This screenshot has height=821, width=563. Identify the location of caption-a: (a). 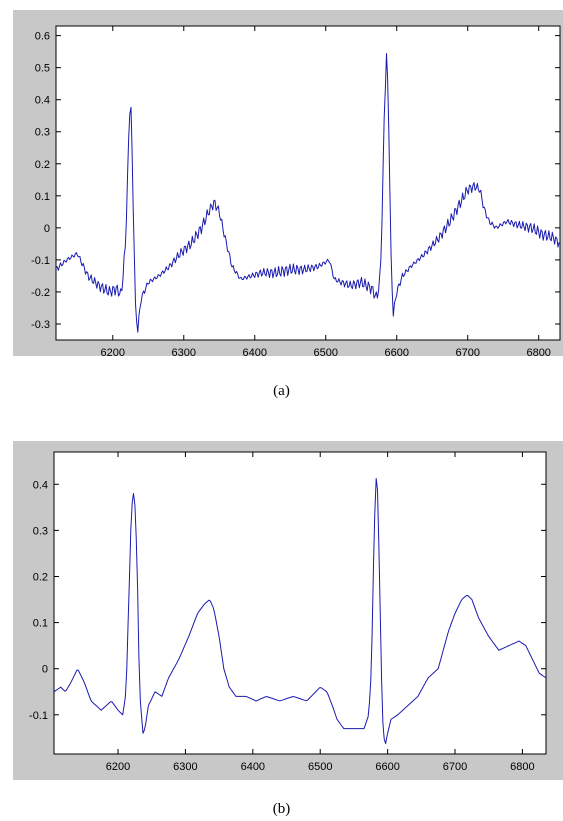
(281, 391).